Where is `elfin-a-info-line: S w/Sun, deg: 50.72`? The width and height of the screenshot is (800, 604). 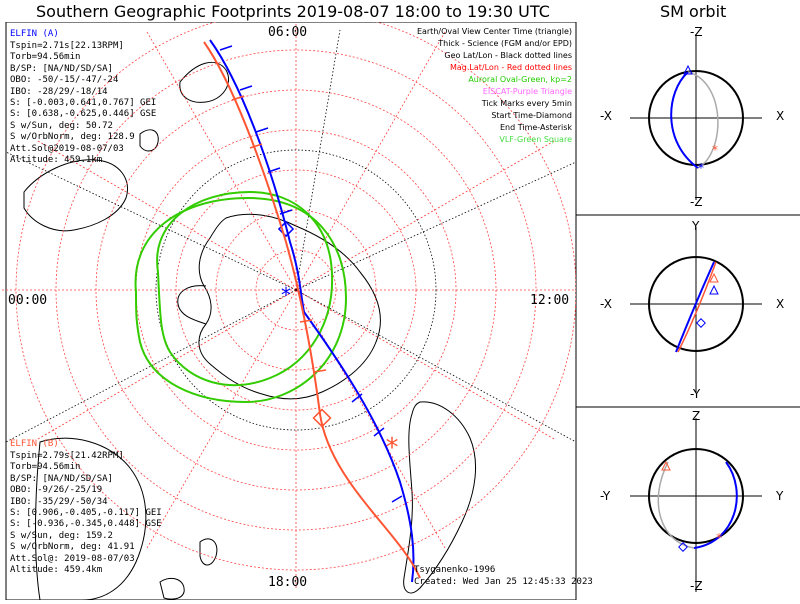 elfin-a-info-line: S w/Sun, deg: 50.72 is located at coordinates (61, 125).